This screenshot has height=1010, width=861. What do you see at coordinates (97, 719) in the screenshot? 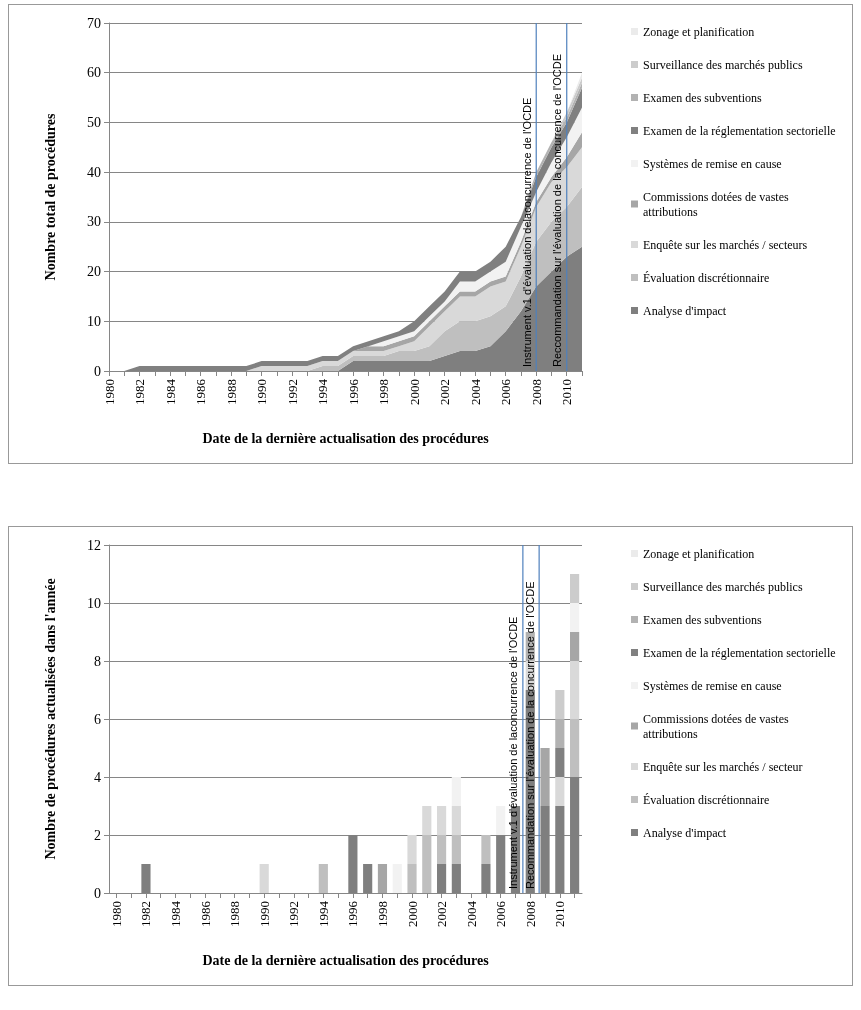
I see `y-tick-label: 6` at bounding box center [97, 719].